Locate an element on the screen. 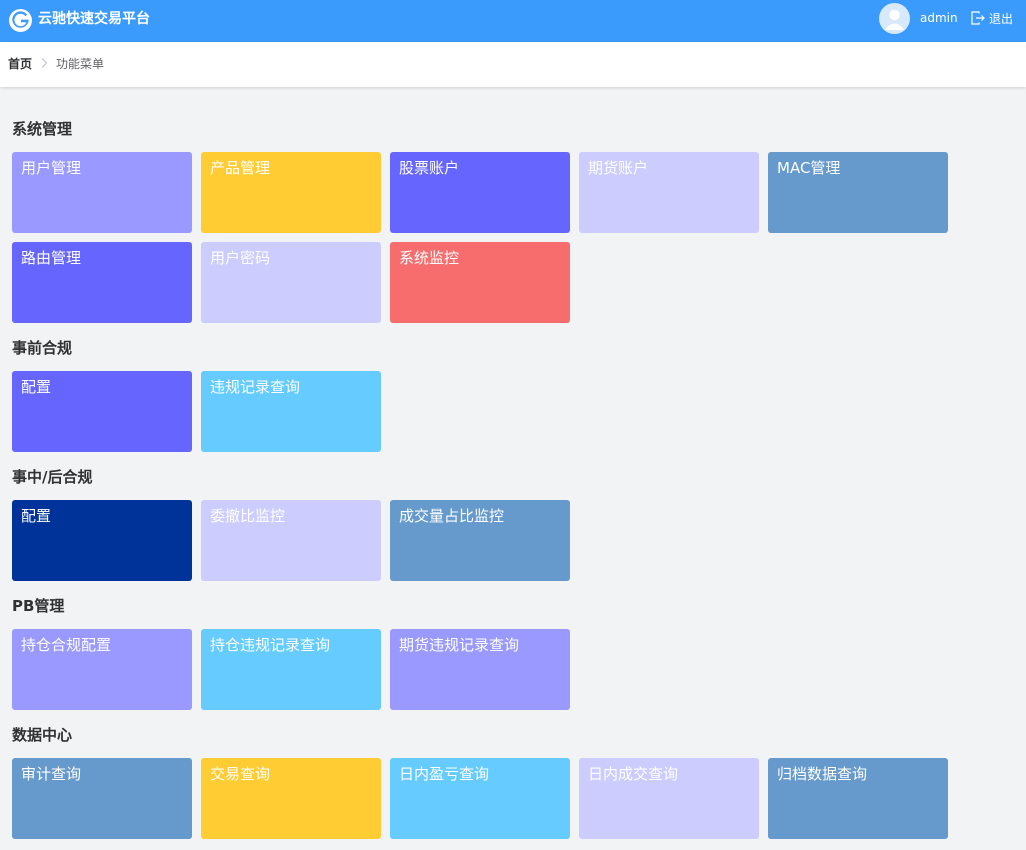 This screenshot has width=1026, height=850. menu-tile: 违规记录查询 is located at coordinates (291, 411).